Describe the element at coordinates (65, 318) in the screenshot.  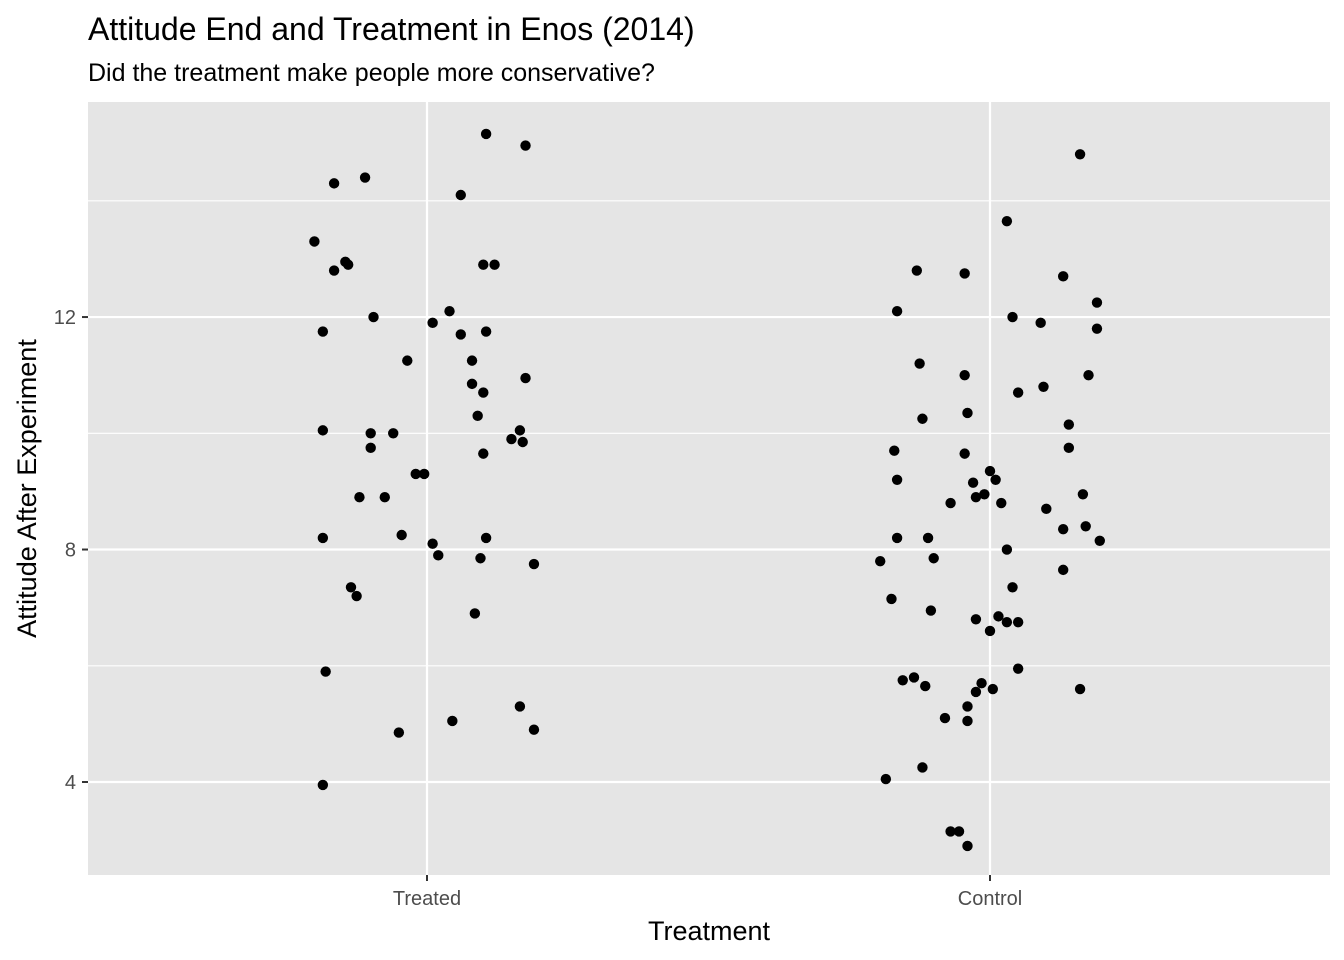
I see `y-tick-label: 12` at that location.